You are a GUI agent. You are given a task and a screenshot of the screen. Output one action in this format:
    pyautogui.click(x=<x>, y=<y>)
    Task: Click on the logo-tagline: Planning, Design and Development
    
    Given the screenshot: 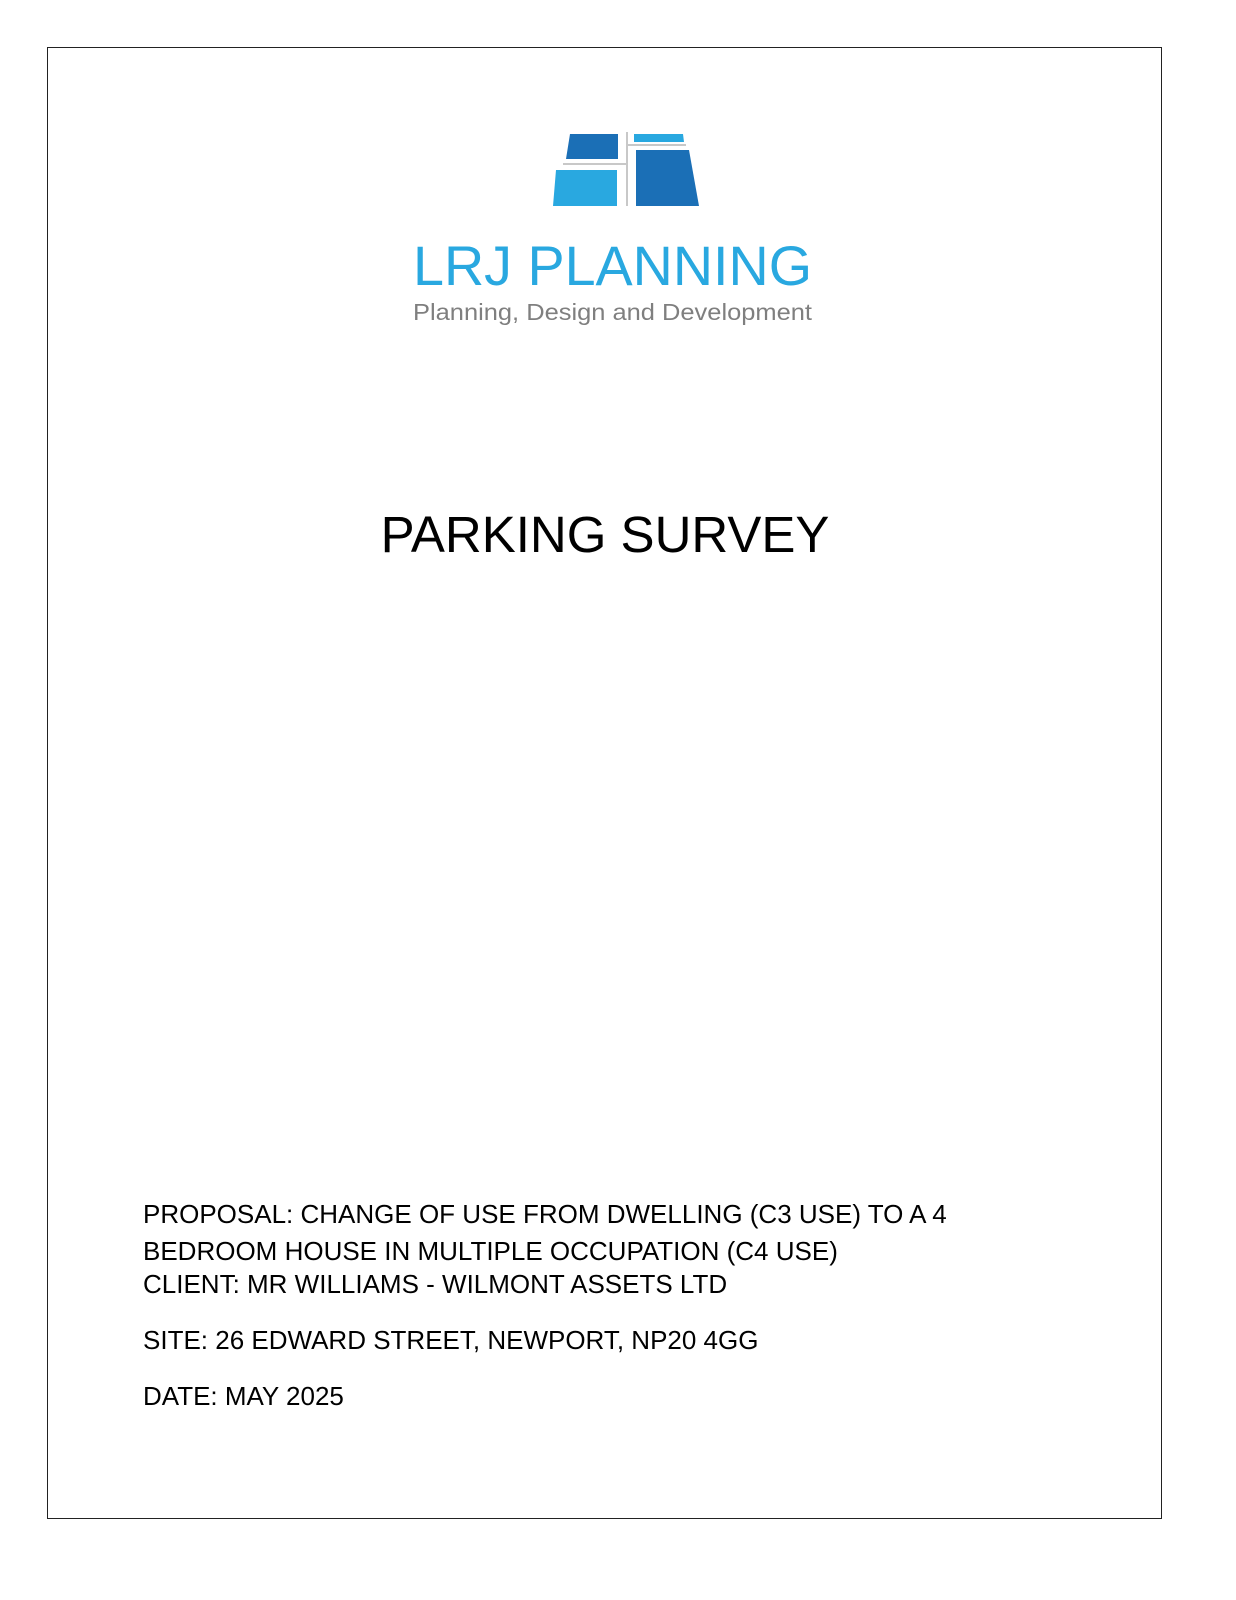 What is the action you would take?
    pyautogui.click(x=613, y=312)
    